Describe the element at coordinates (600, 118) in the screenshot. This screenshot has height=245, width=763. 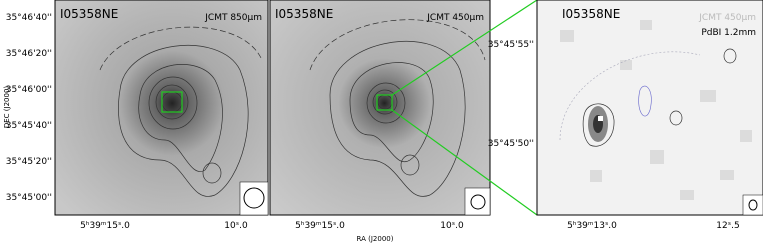
I see `source-peak` at that location.